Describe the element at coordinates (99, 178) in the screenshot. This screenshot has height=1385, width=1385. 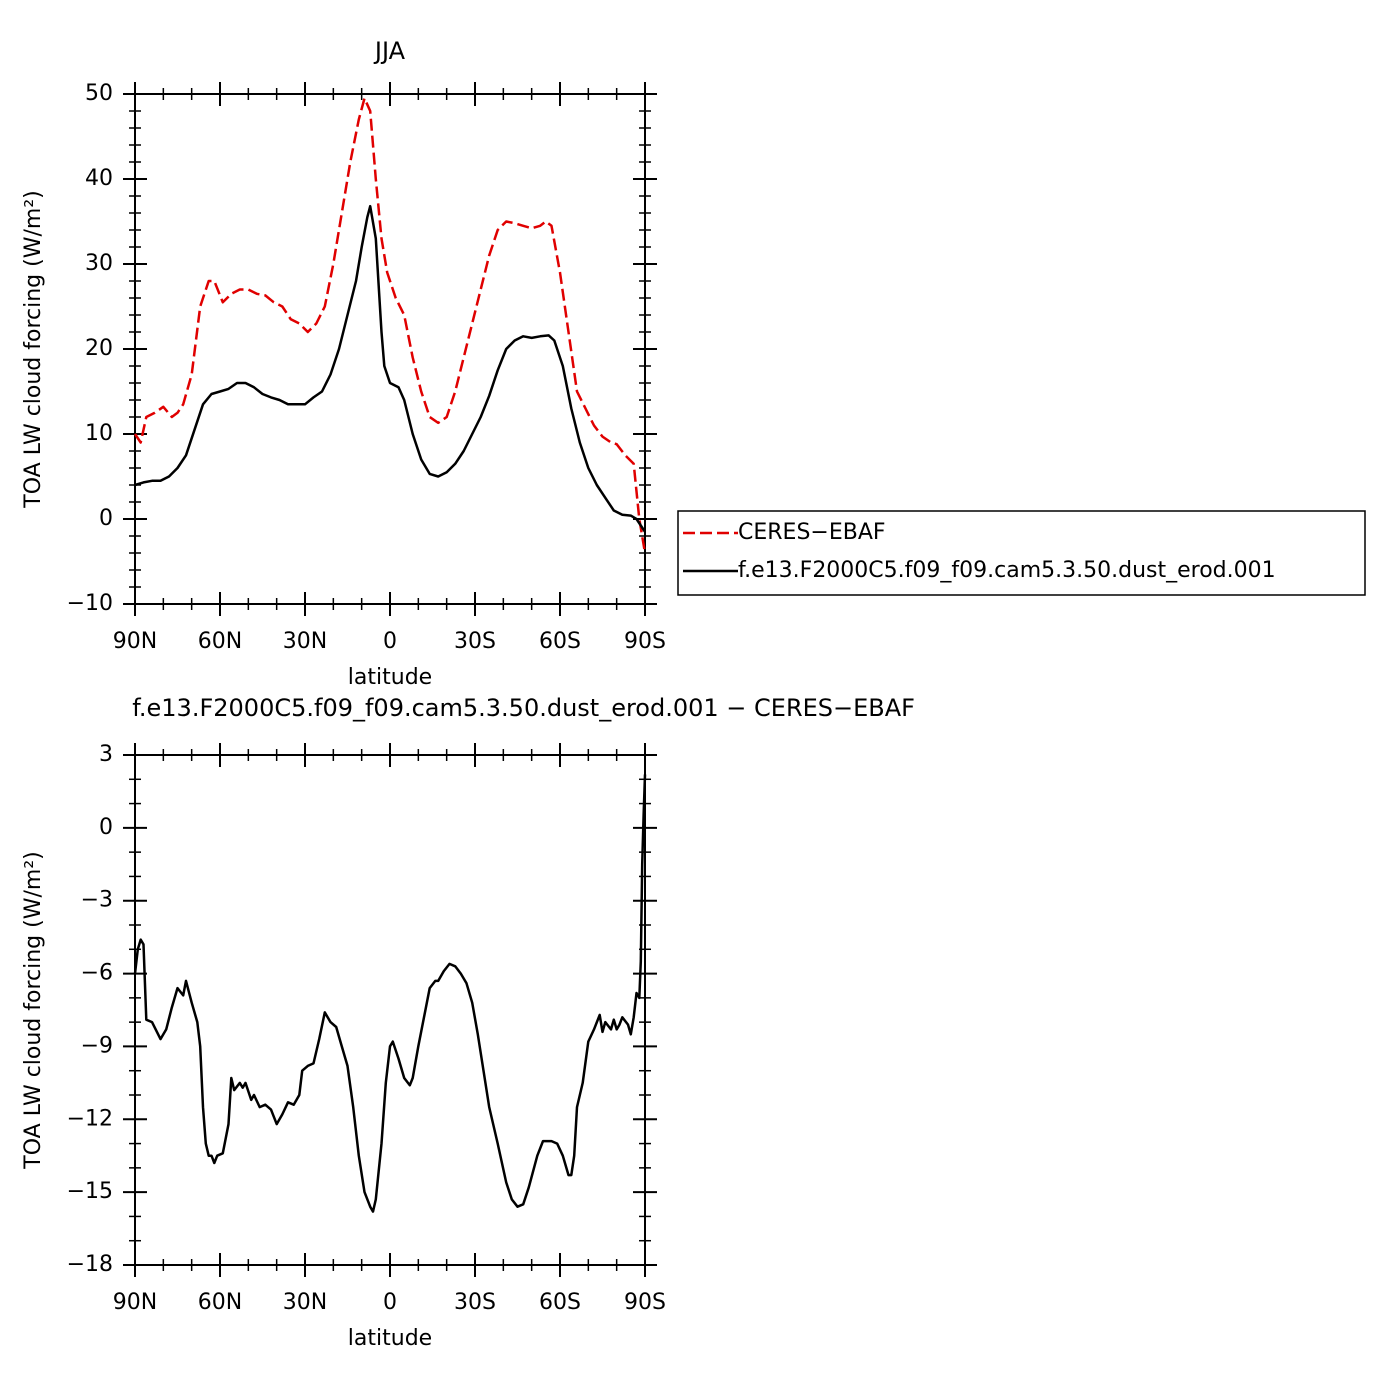
I see `y-tick-label: 40` at that location.